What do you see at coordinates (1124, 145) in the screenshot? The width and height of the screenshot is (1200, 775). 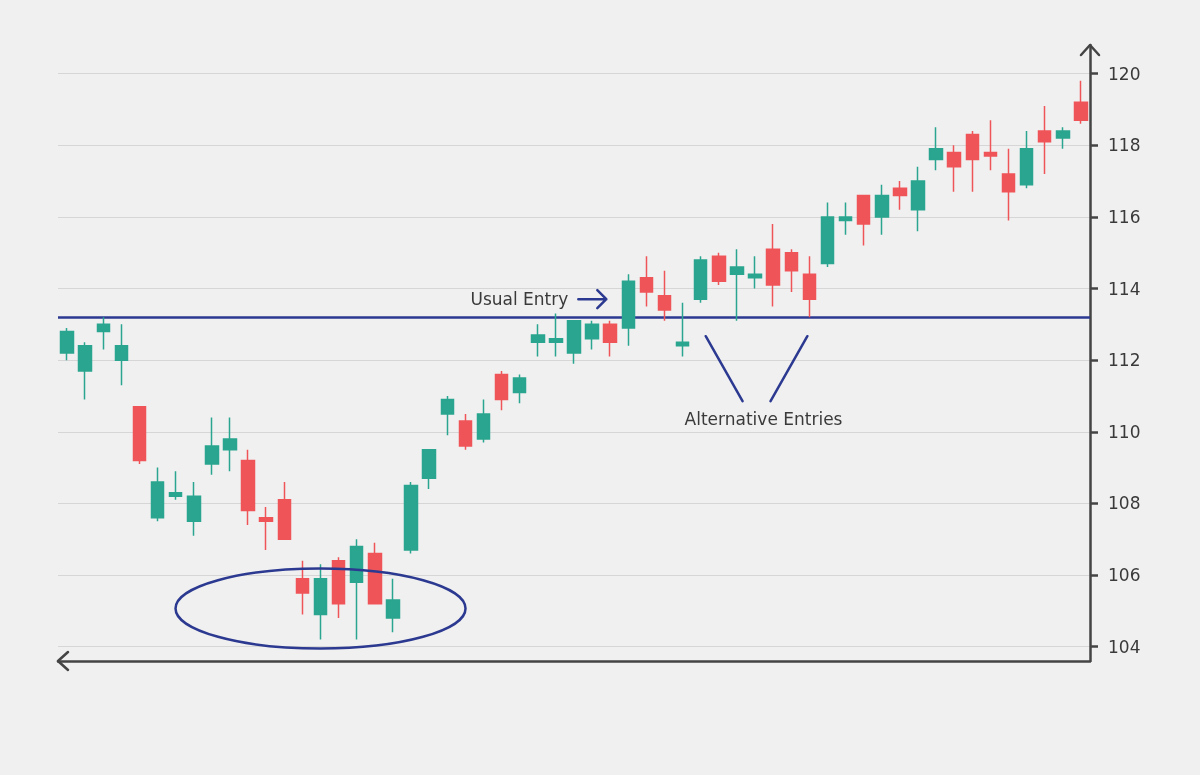 I see `y-tick-label: 118` at bounding box center [1124, 145].